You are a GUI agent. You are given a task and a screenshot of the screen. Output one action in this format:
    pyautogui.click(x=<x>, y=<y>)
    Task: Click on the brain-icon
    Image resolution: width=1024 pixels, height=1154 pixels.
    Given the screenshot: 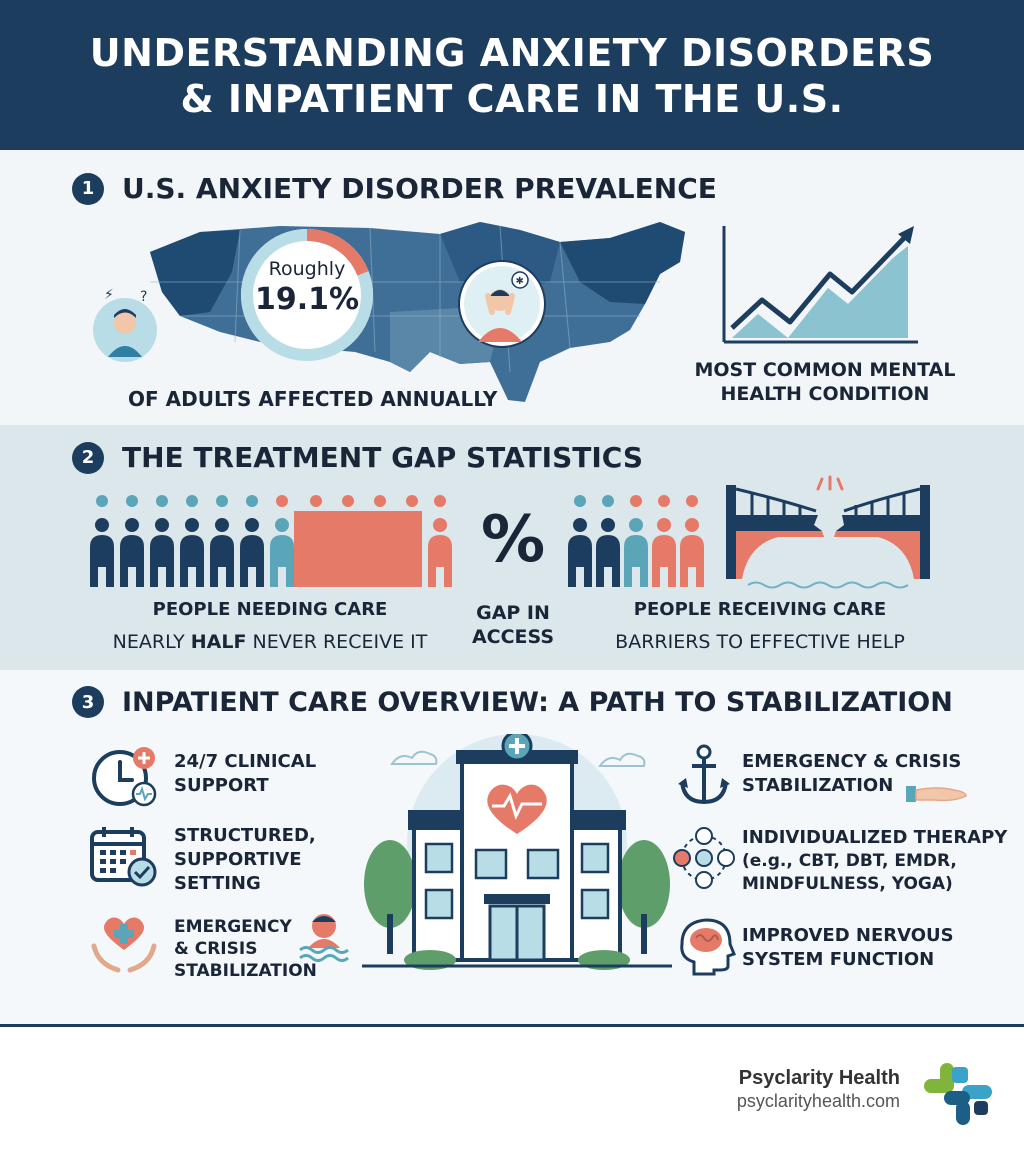 What is the action you would take?
    pyautogui.click(x=708, y=947)
    